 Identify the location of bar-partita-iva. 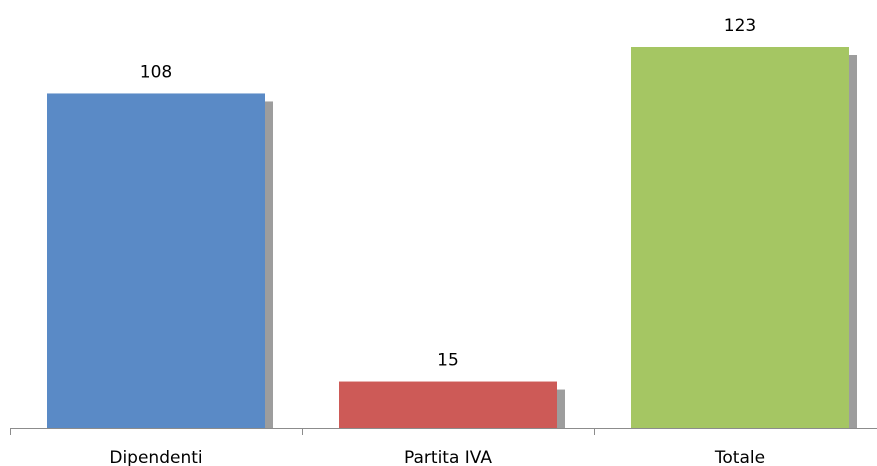
(448, 404).